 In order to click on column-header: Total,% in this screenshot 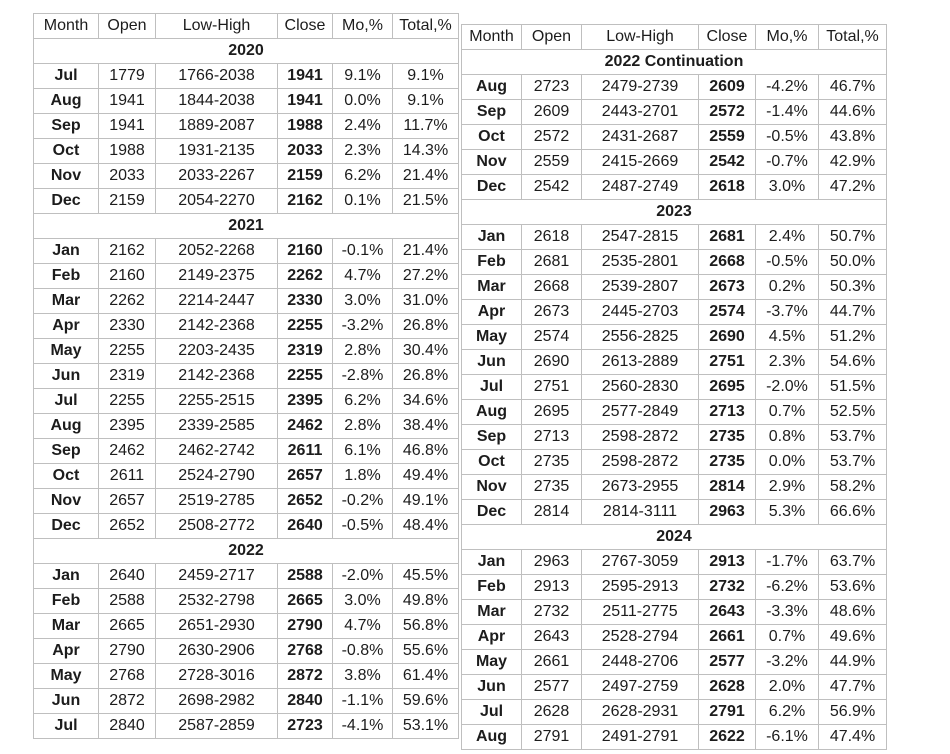, I will do `click(852, 37)`.